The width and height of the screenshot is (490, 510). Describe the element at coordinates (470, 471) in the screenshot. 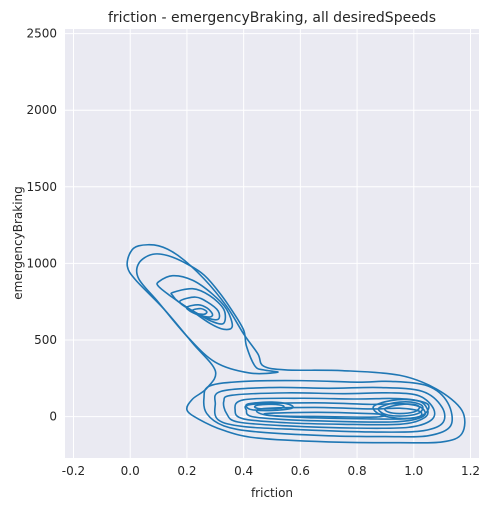

I see `x-tick-label: 1.2` at that location.